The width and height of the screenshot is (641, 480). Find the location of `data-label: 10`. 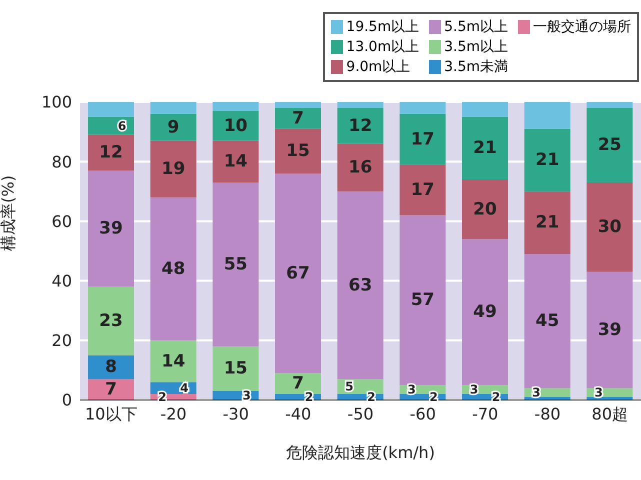

data-label: 10 is located at coordinates (236, 126).